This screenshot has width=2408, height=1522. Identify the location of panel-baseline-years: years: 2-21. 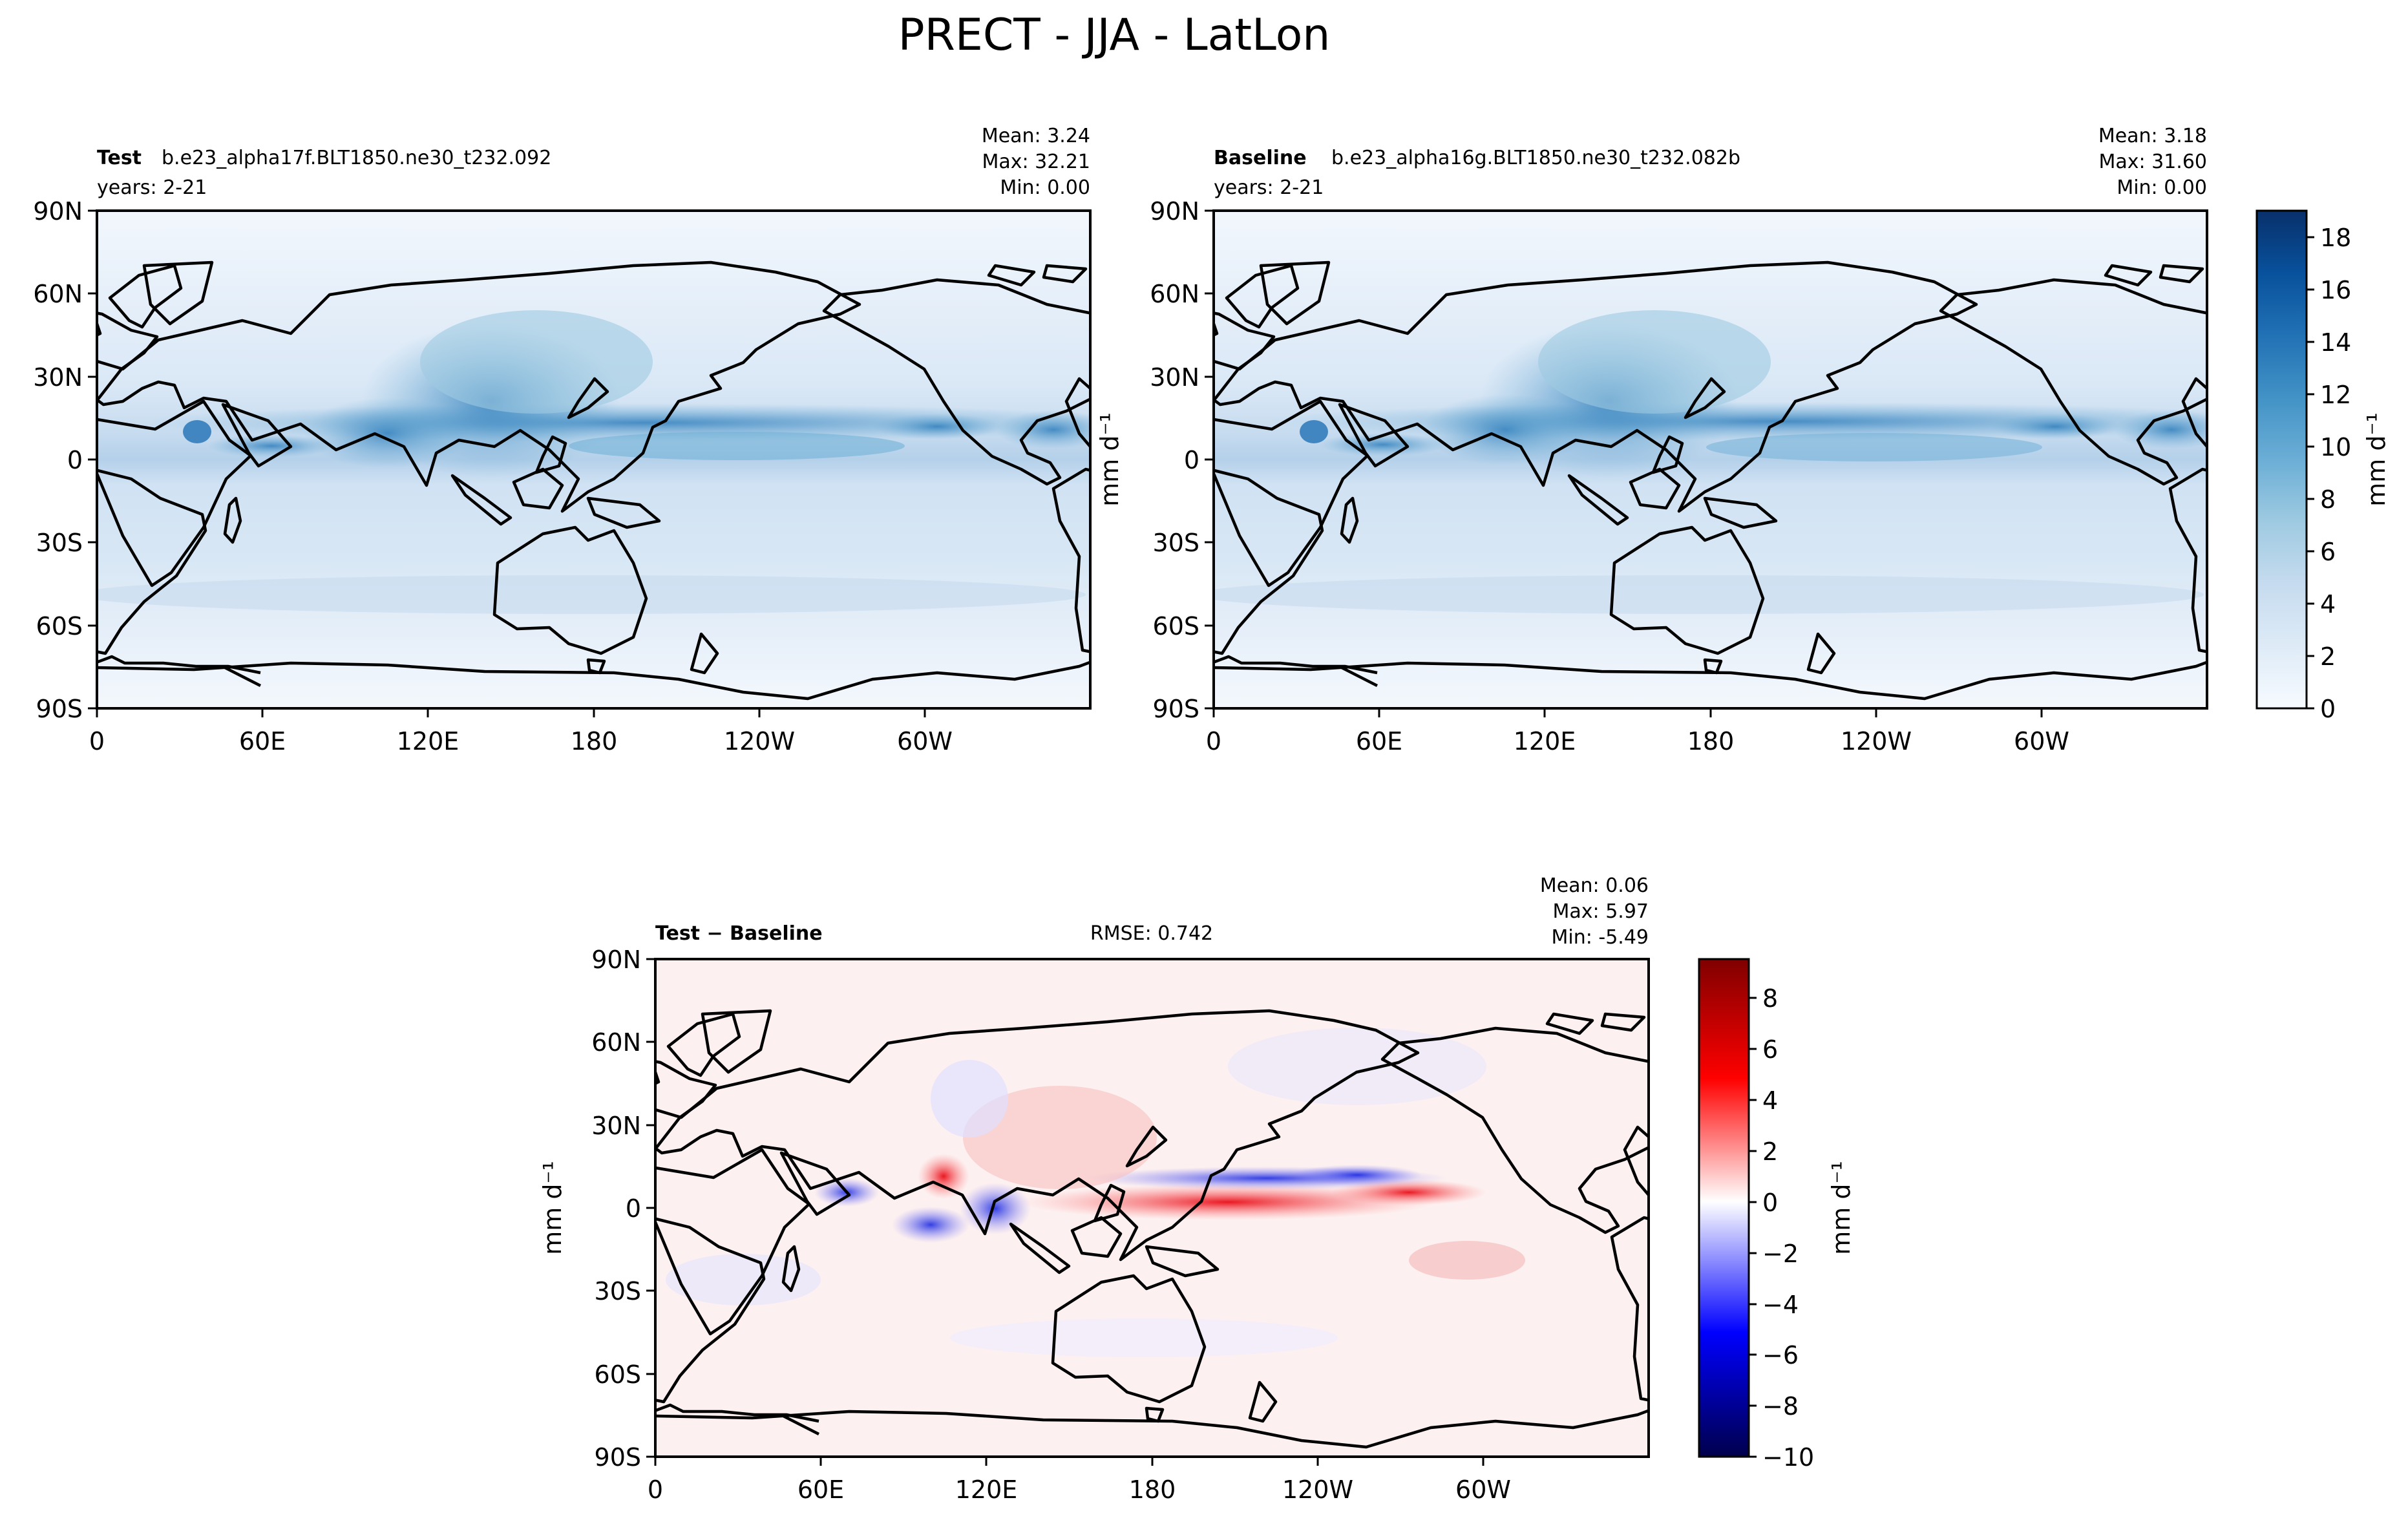
(1269, 187).